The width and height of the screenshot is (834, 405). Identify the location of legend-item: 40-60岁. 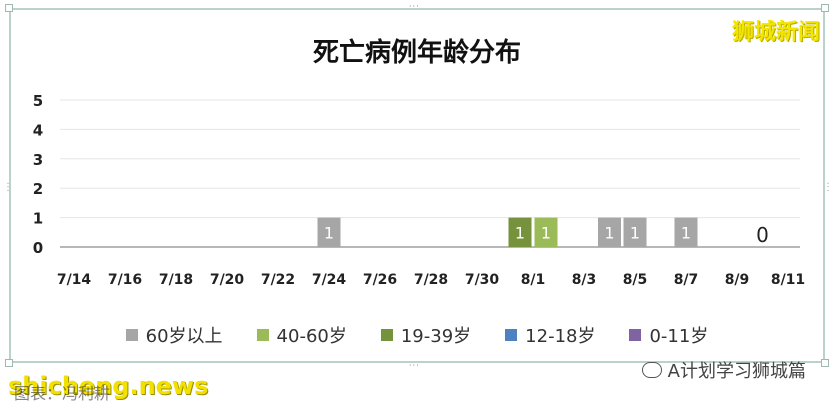
(301, 335).